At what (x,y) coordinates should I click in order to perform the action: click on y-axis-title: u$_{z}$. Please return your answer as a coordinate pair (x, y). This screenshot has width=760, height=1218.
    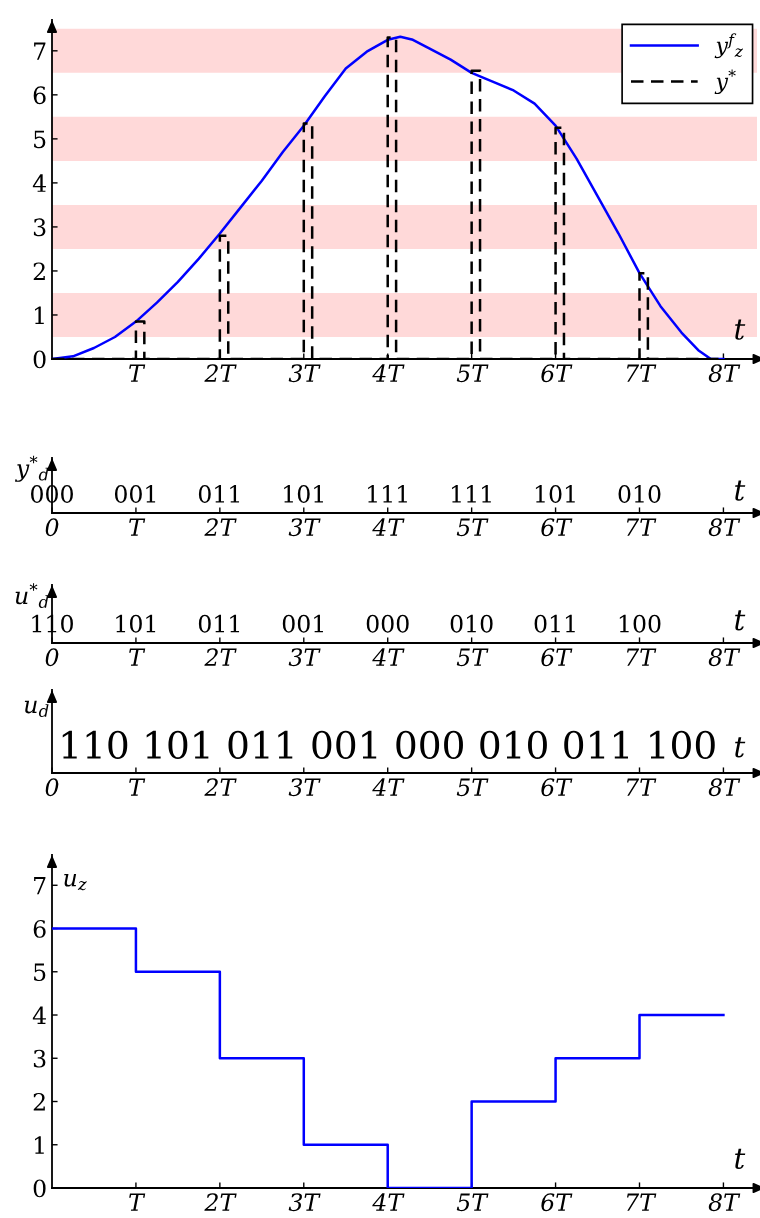
    Looking at the image, I should click on (75, 882).